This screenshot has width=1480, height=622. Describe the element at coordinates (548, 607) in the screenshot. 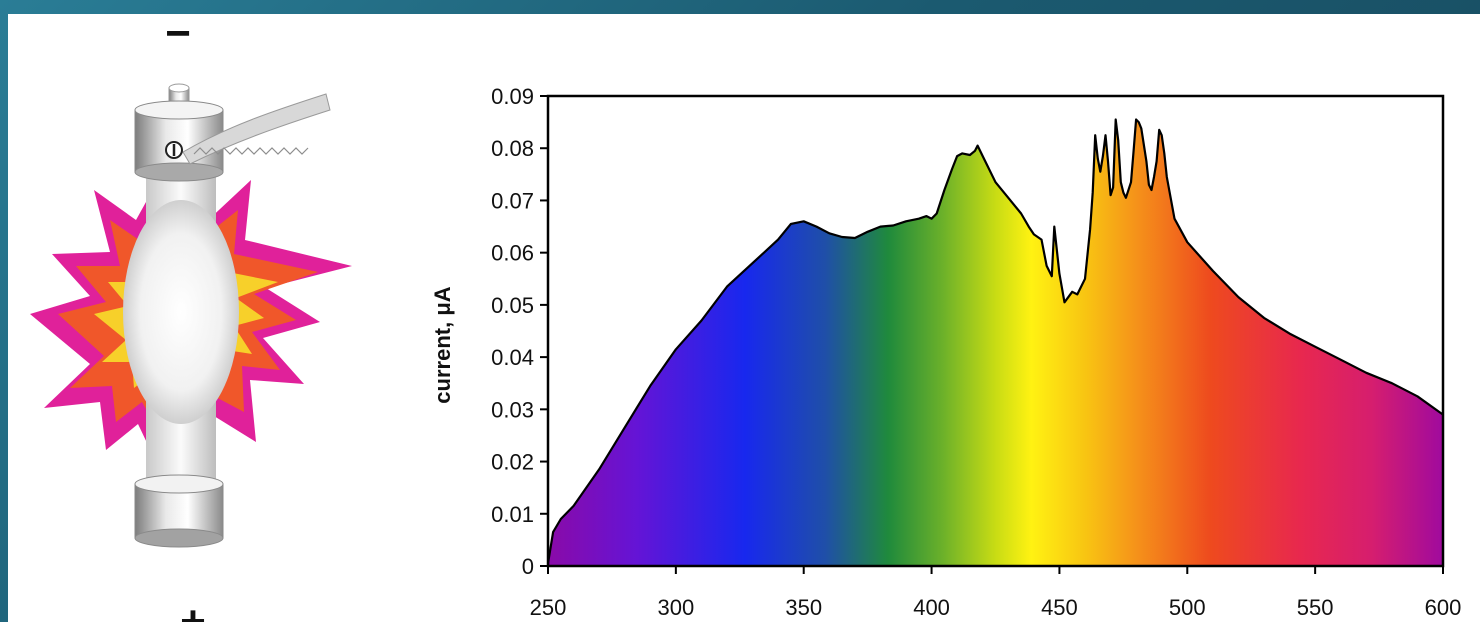

I see `x-tick-label: 250` at that location.